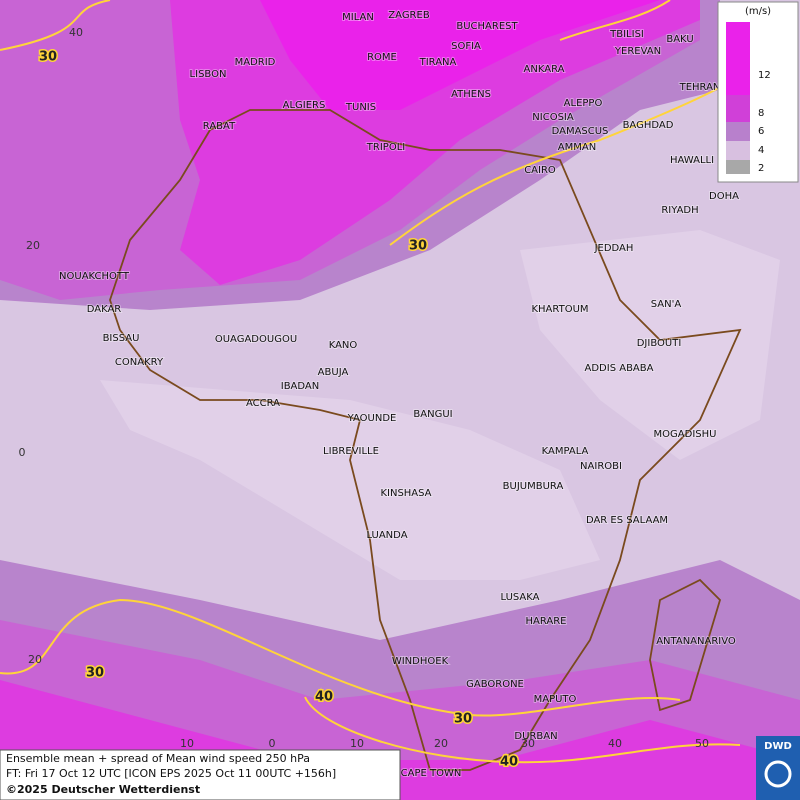 Image resolution: width=800 pixels, height=800 pixels. I want to click on legend-label: 12, so click(764, 75).